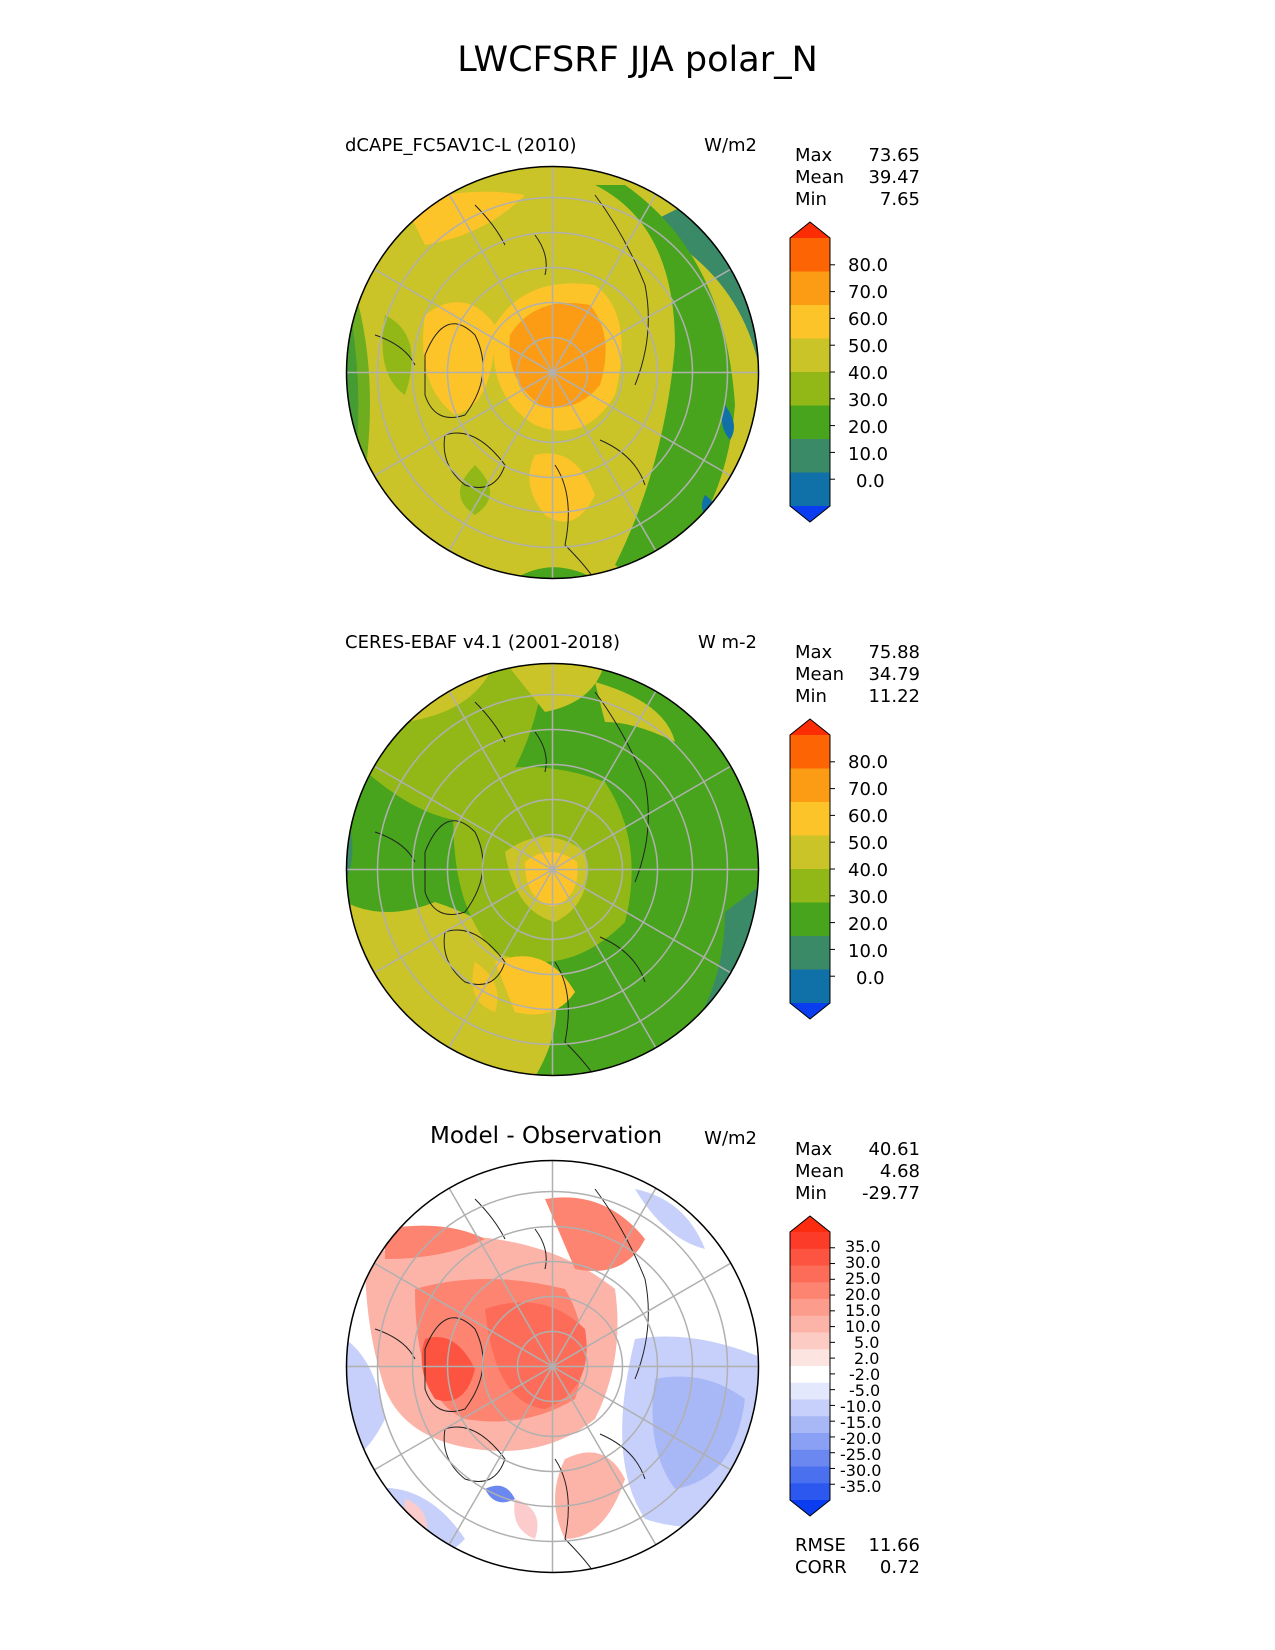 The height and width of the screenshot is (1650, 1275). Describe the element at coordinates (868, 400) in the screenshot. I see `panel-1-tick-label: 30.0` at that location.